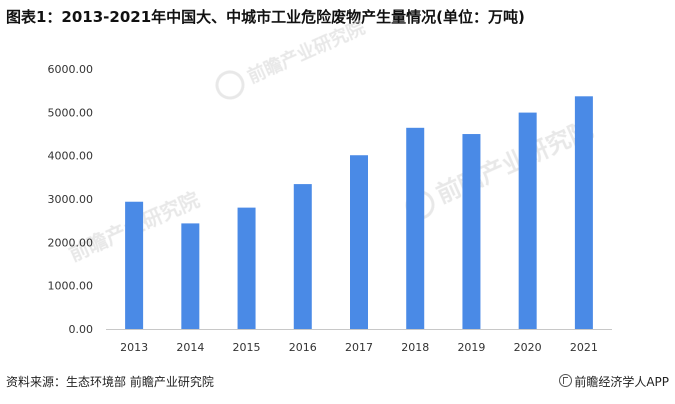 The height and width of the screenshot is (404, 675). What do you see at coordinates (415, 347) in the screenshot?
I see `x-tick-label: 2018` at bounding box center [415, 347].